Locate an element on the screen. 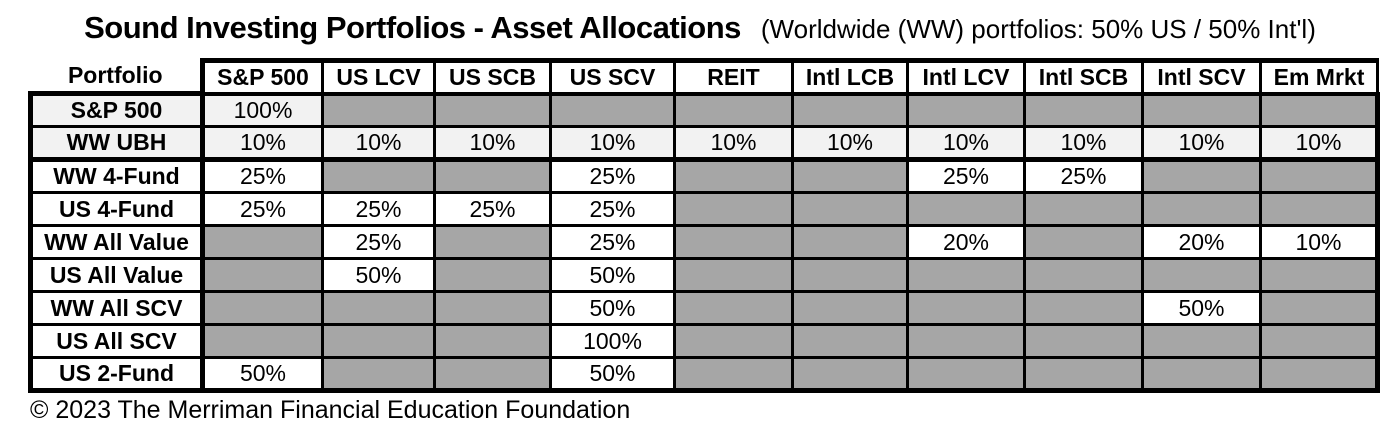 Image resolution: width=1400 pixels, height=446 pixels. portfolio-row-us-4-fund: US 4-Fund 25% 25% 25% 25% is located at coordinates (704, 209).